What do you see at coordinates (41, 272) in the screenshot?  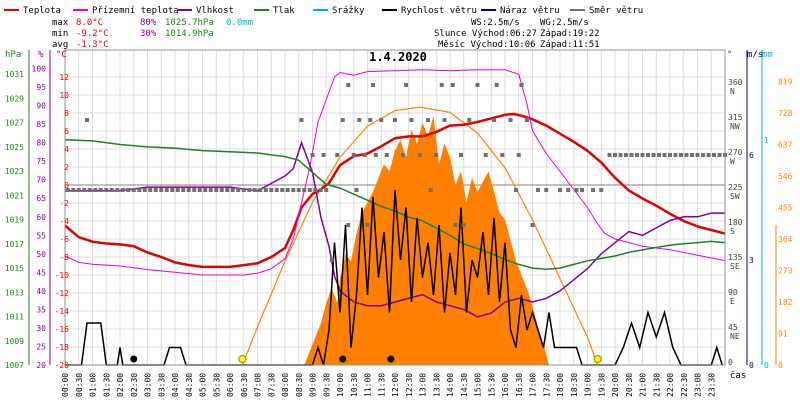 I see `humidity-tick-label: 45` at bounding box center [41, 272].